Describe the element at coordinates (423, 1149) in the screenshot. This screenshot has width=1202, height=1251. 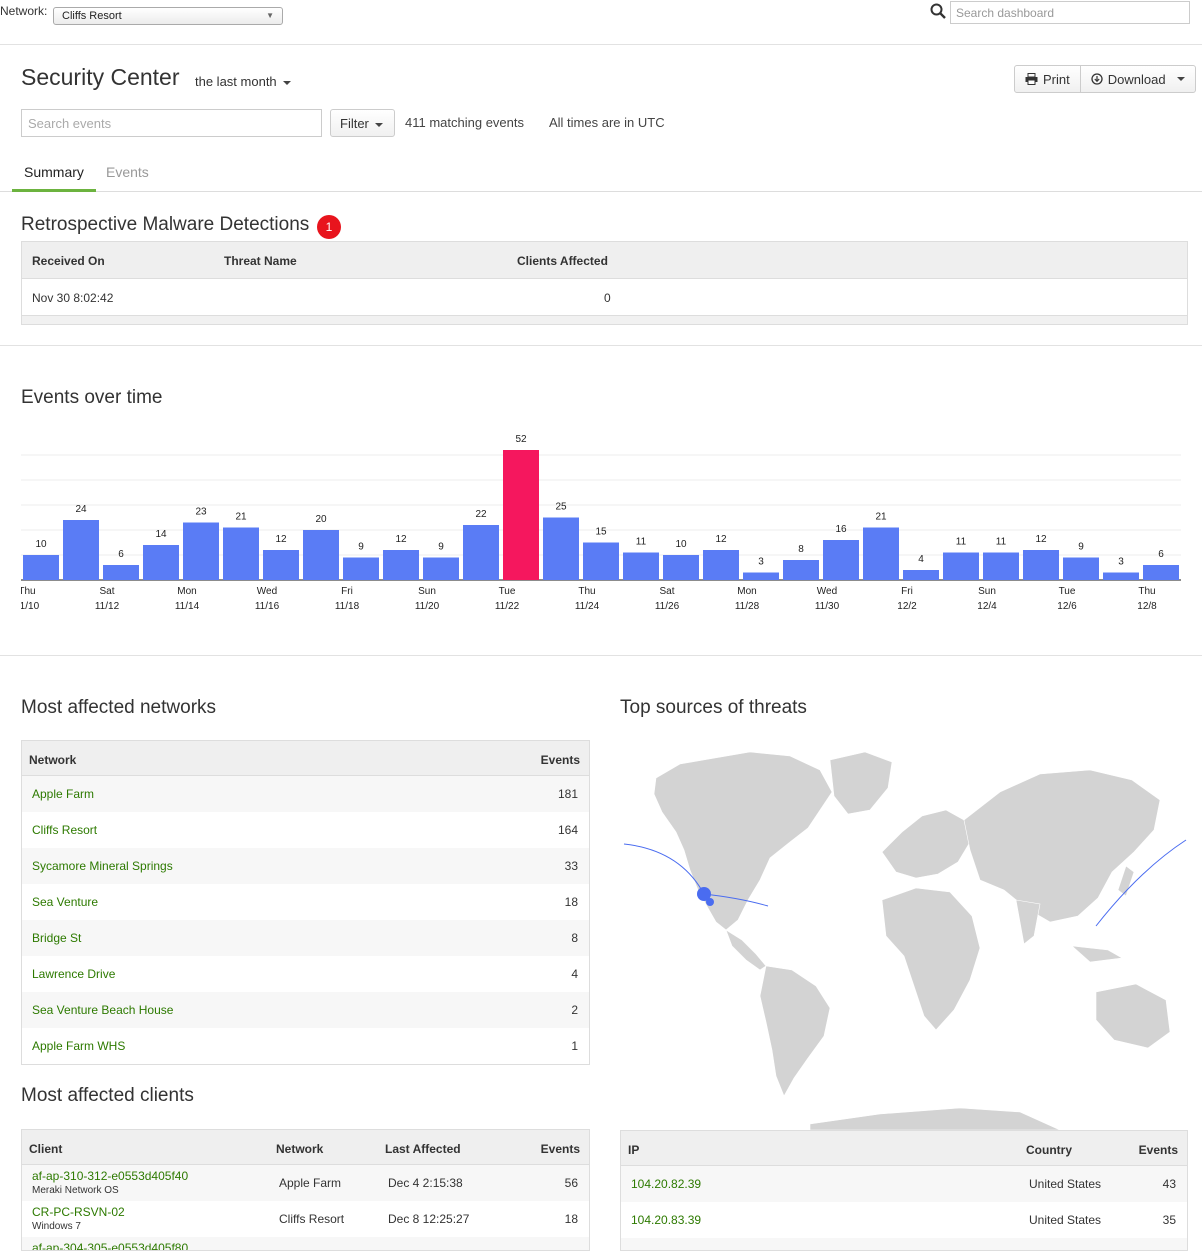
I see `col-last-affected: Last Affected` at that location.